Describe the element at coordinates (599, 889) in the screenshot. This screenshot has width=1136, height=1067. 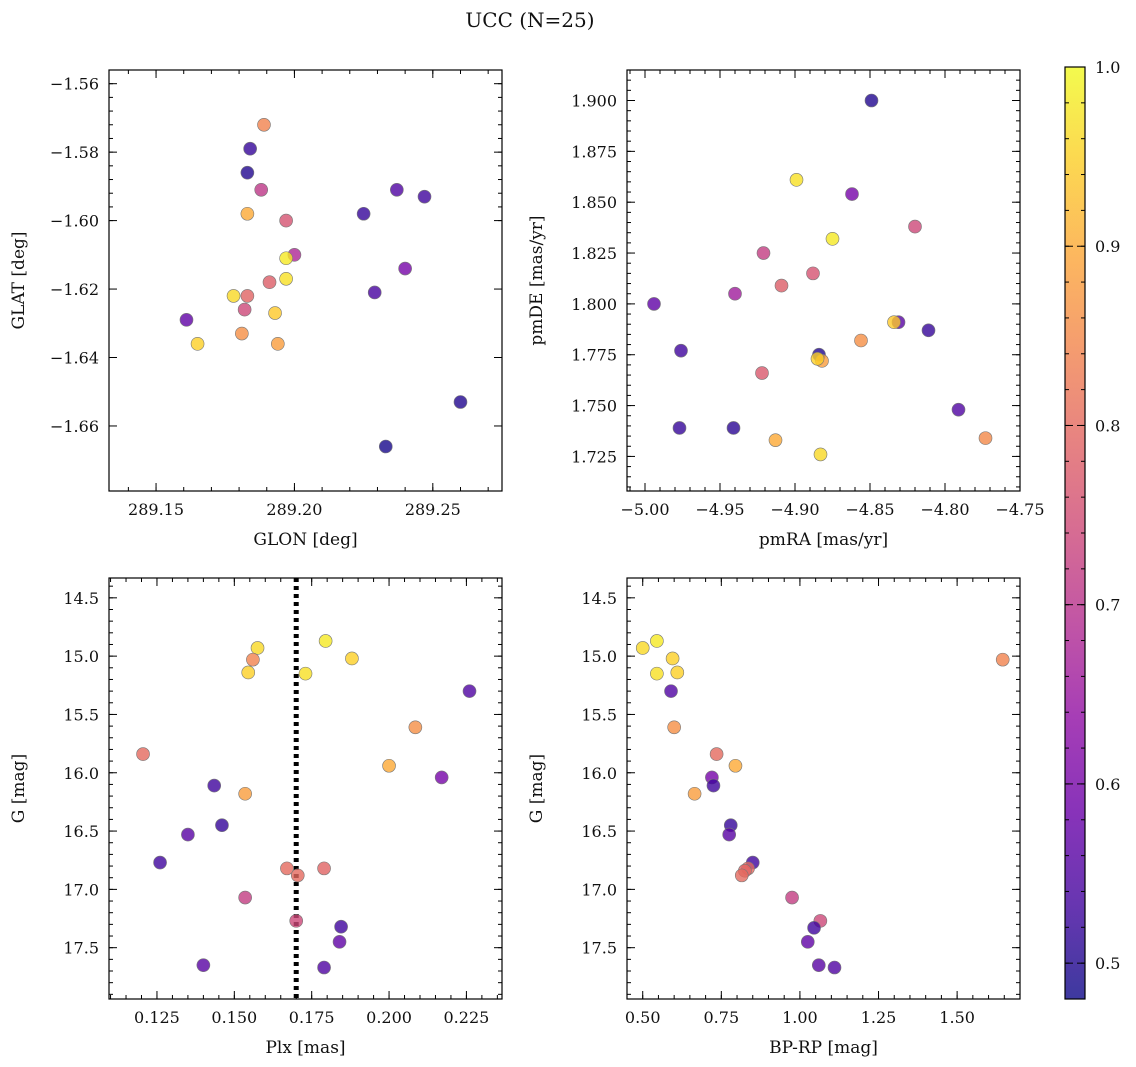
I see `y-tick-label: 17.0` at that location.